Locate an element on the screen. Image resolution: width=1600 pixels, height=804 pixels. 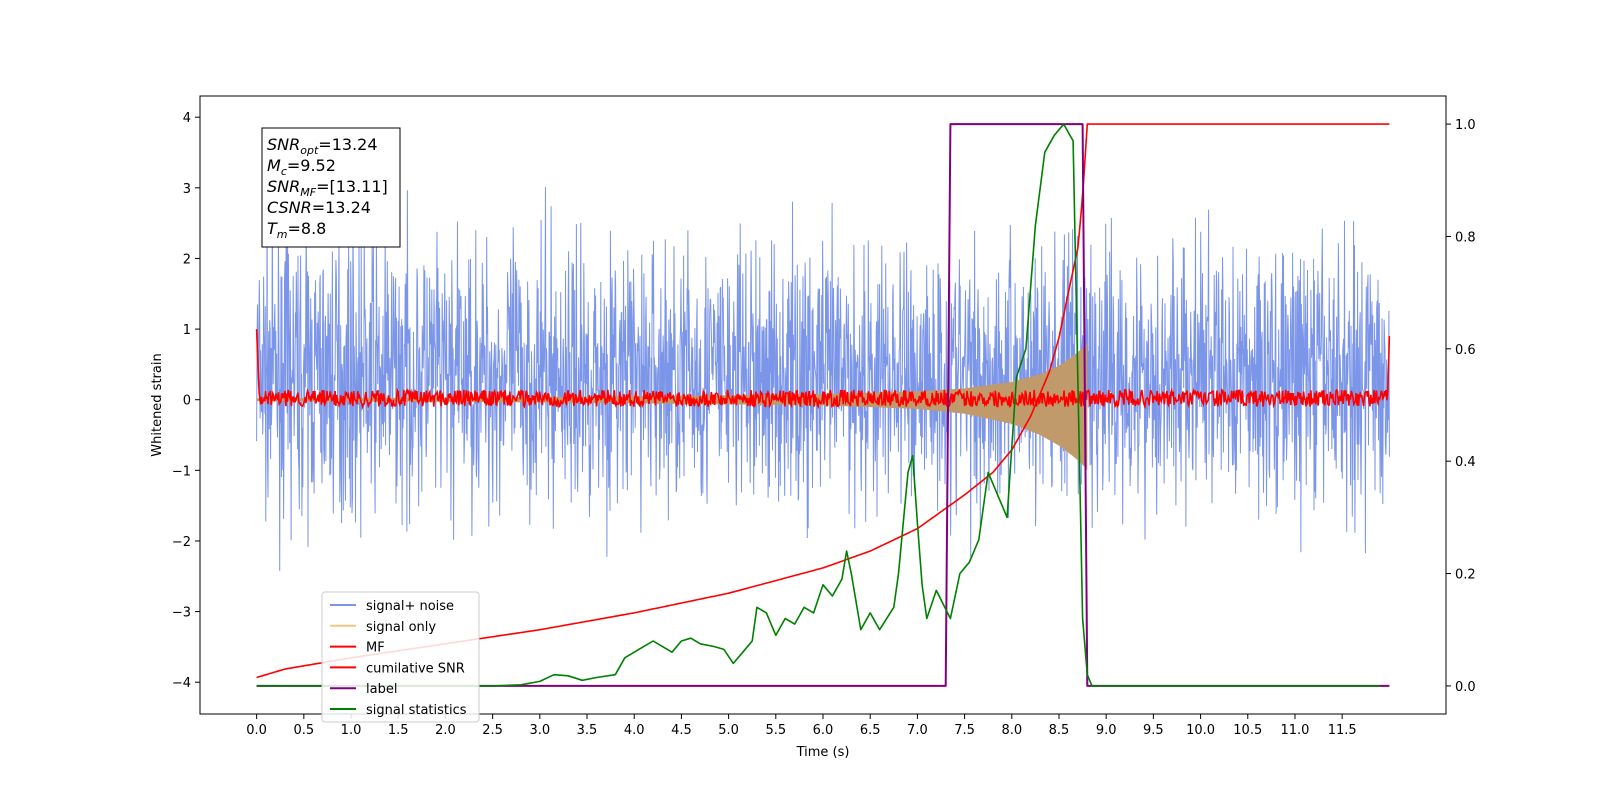
annotation-symbol: CSNR is located at coordinates (289, 207).